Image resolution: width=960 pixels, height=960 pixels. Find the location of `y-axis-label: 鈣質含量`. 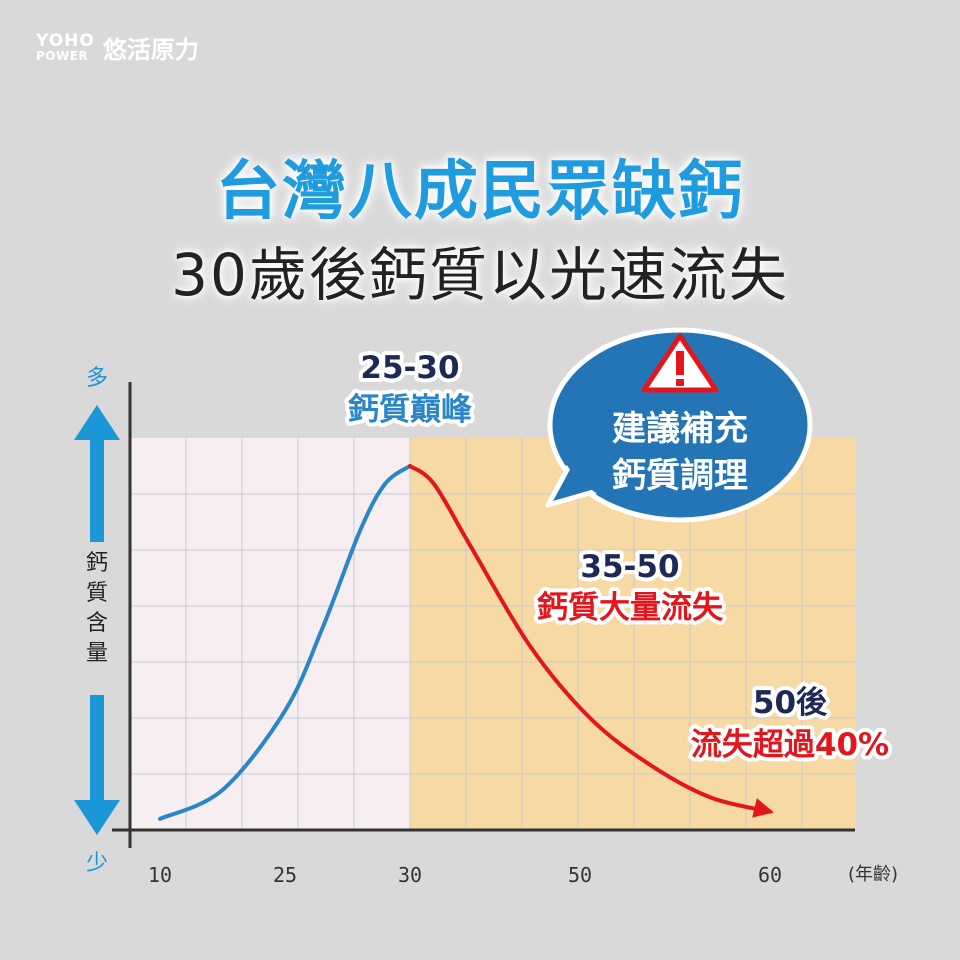

y-axis-label: 鈣質含量 is located at coordinates (97, 608).